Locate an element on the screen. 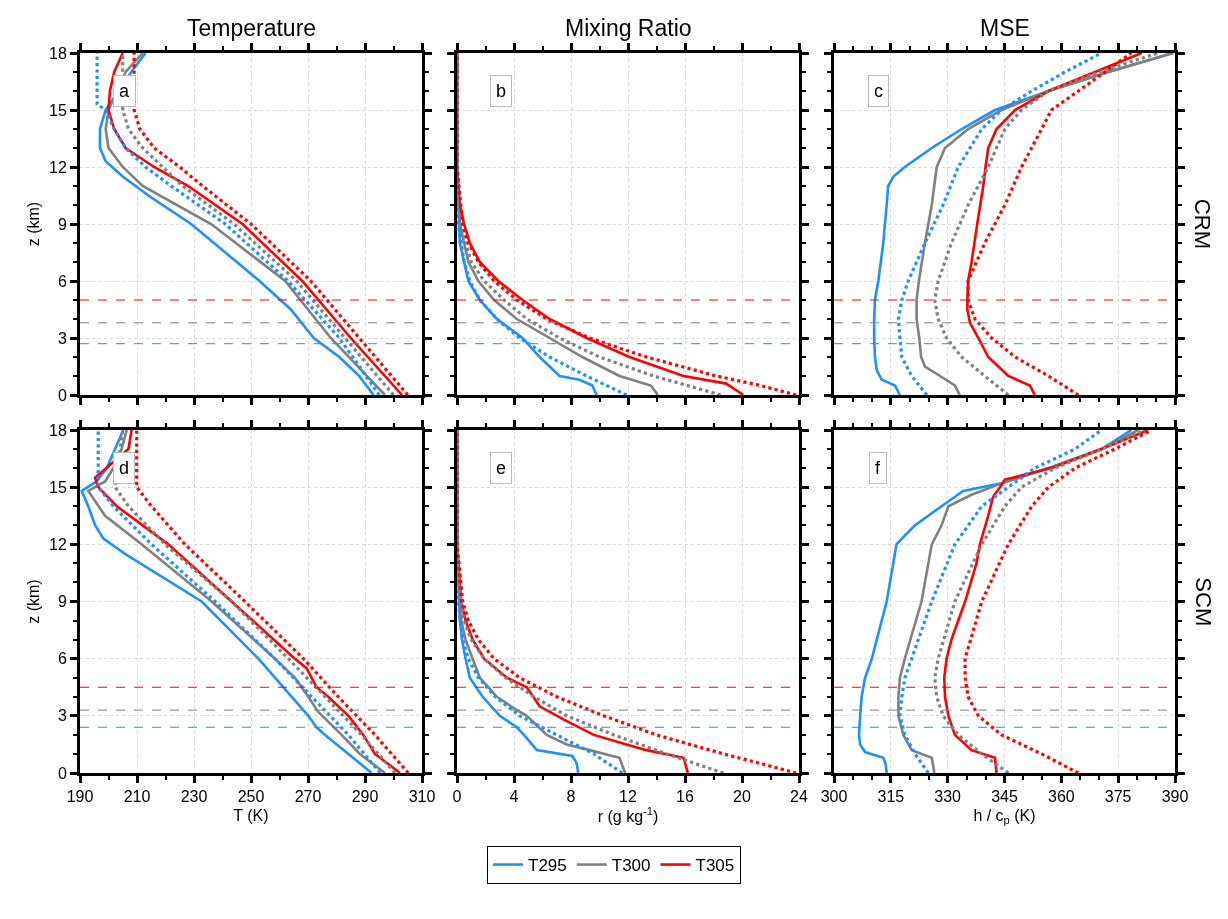  x-tick-label: 300 is located at coordinates (834, 797).